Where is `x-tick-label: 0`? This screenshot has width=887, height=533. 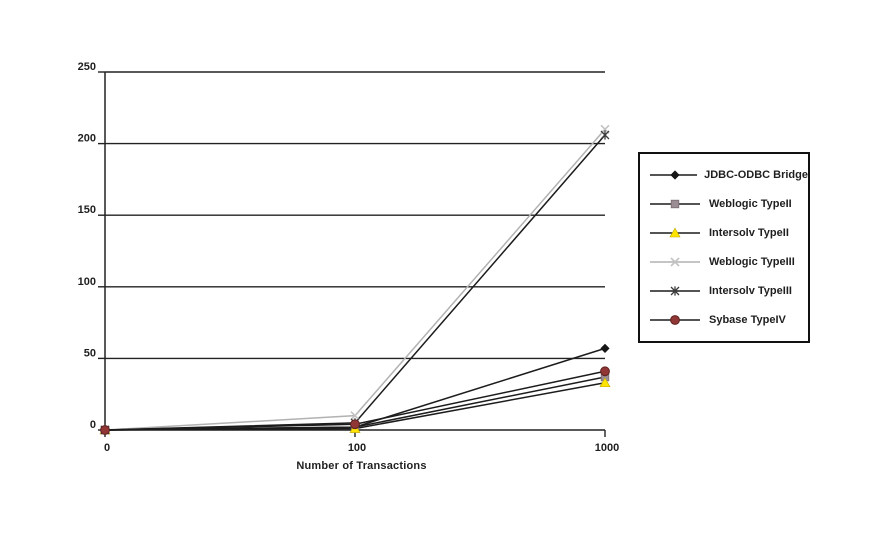
x-tick-label: 0 is located at coordinates (107, 448).